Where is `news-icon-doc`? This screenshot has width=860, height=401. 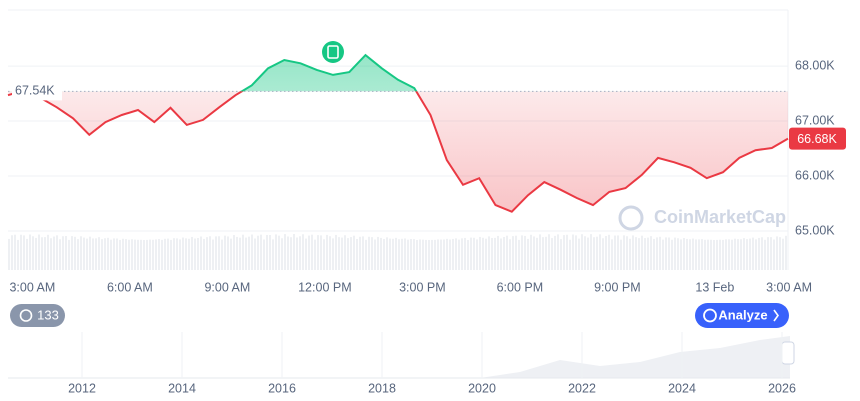 news-icon-doc is located at coordinates (333, 52).